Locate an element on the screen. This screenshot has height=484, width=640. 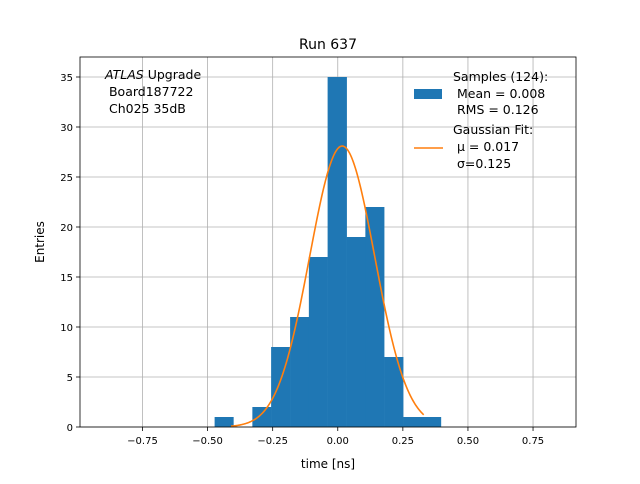
legend-hist-line: Mean = 0.008 is located at coordinates (499, 93).